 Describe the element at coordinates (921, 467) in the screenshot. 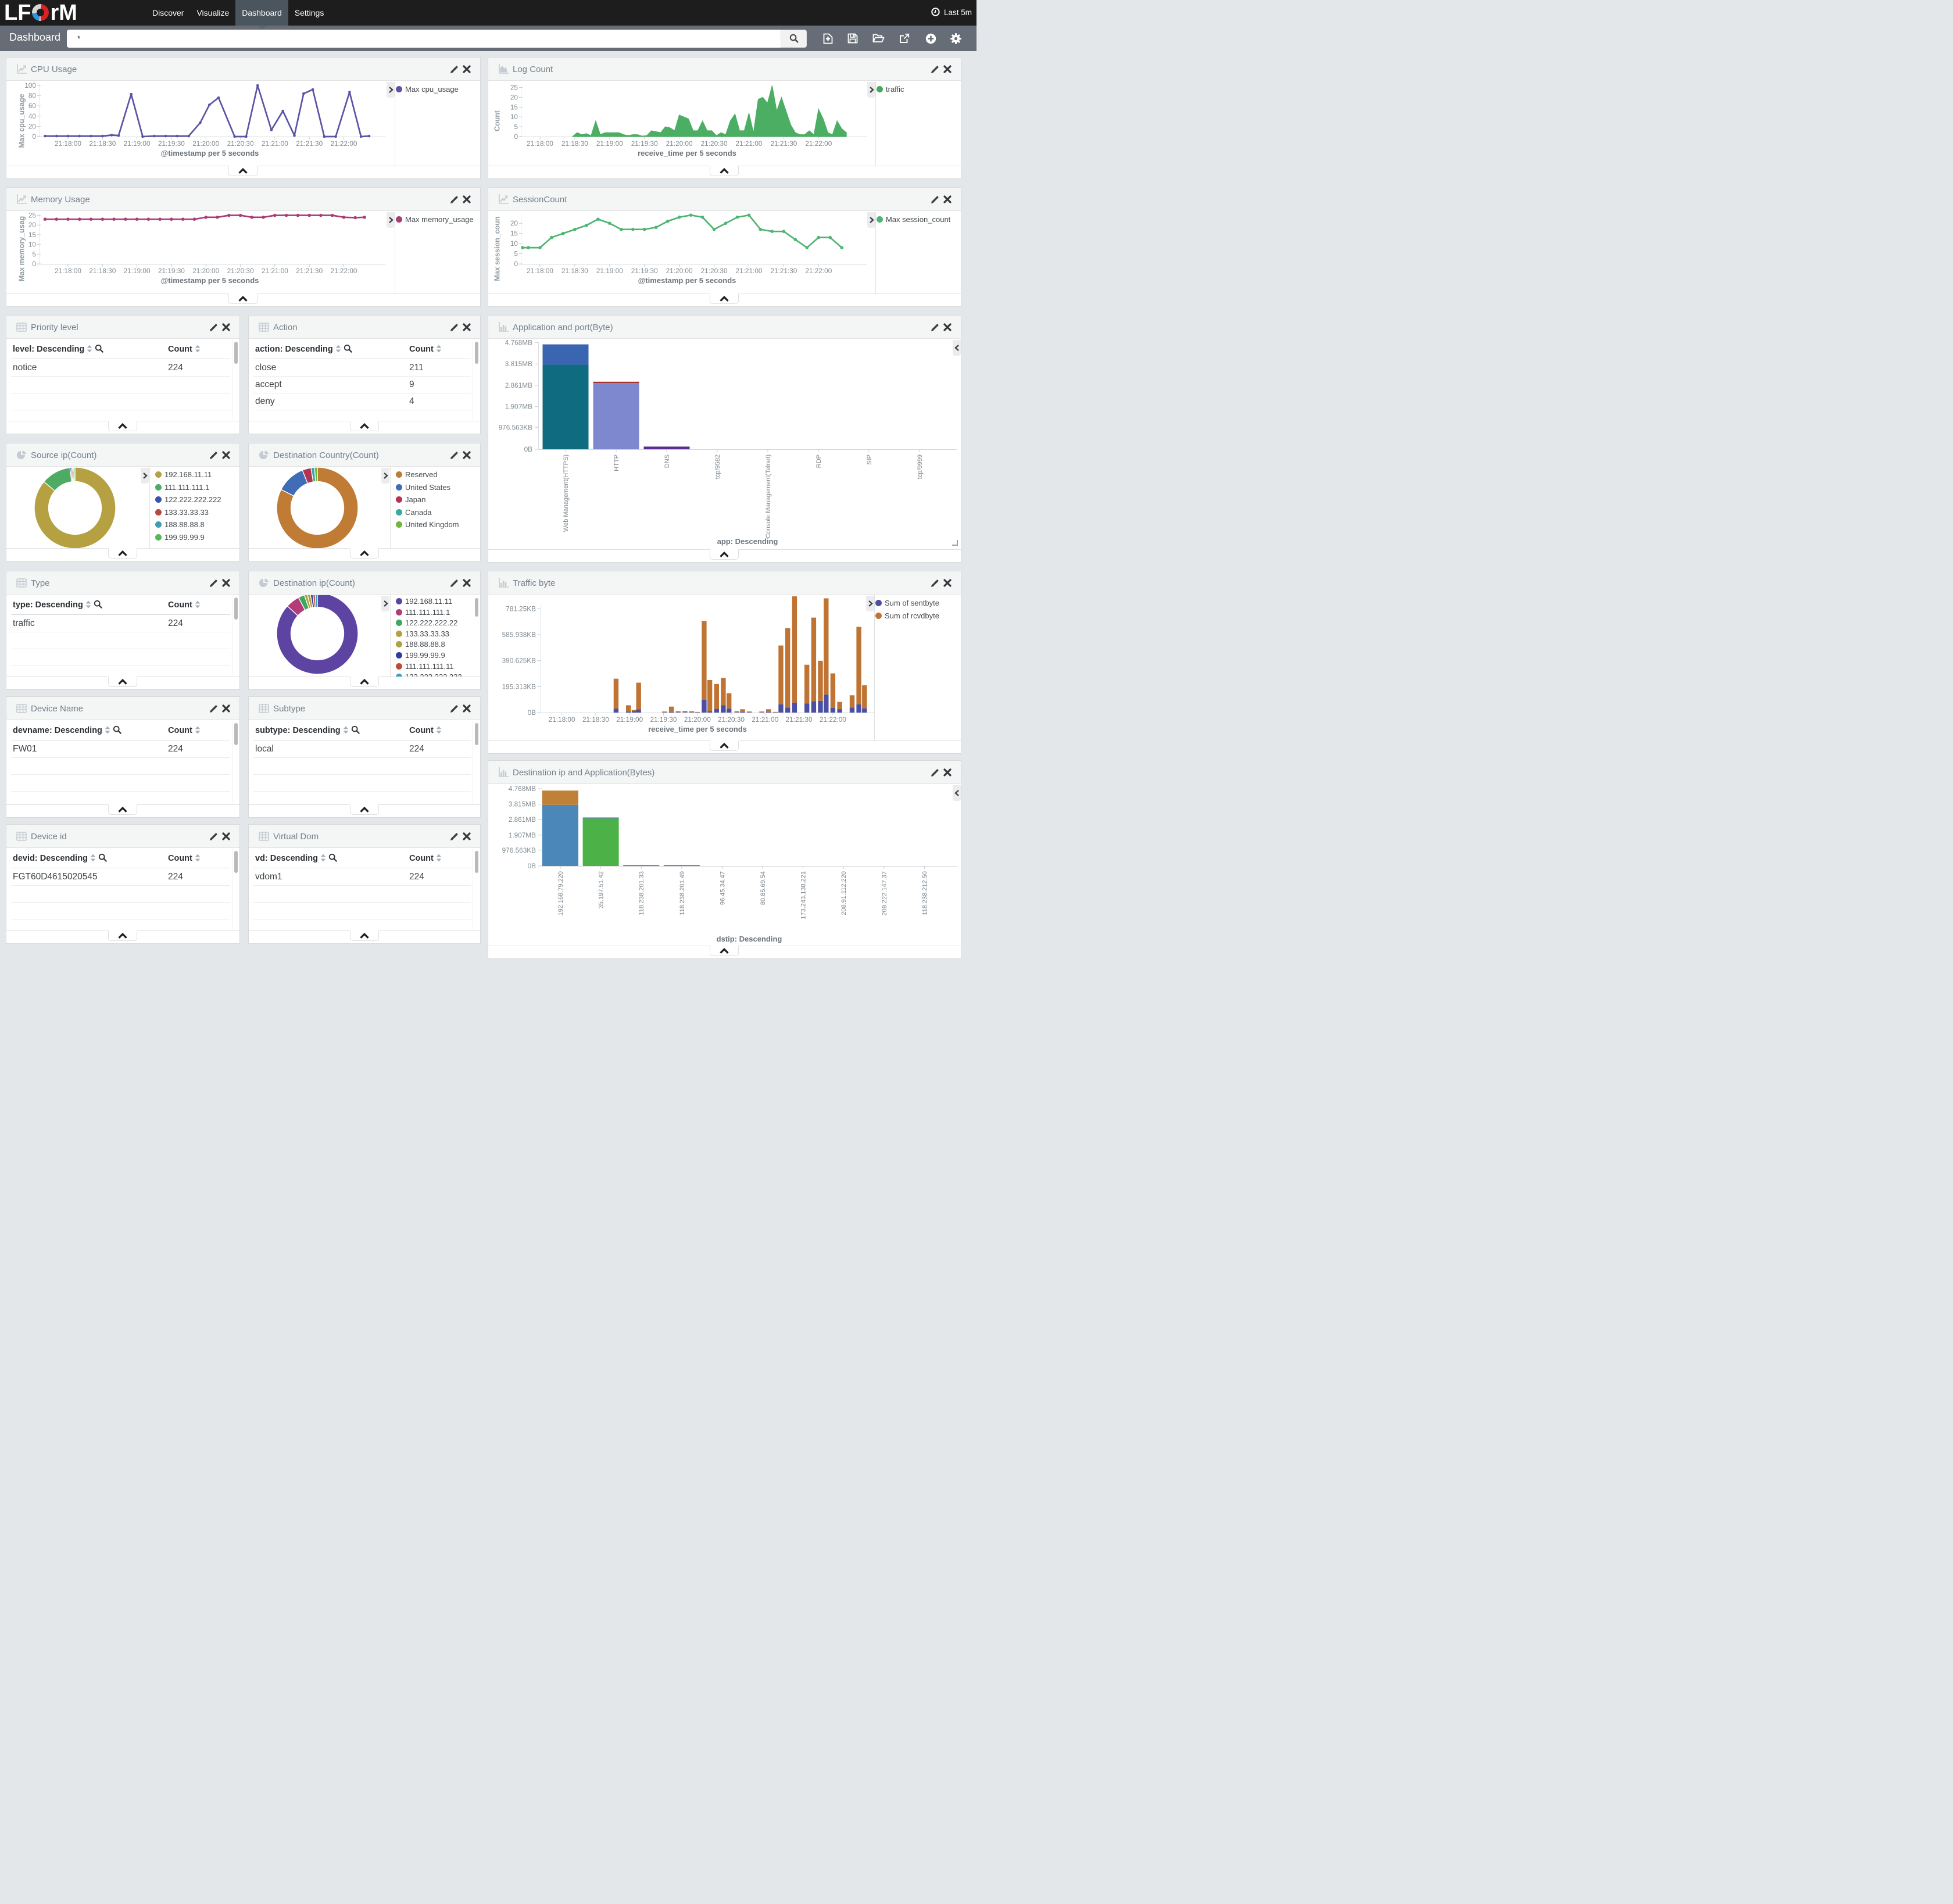

I see `svg-text: tcp/9999` at that location.